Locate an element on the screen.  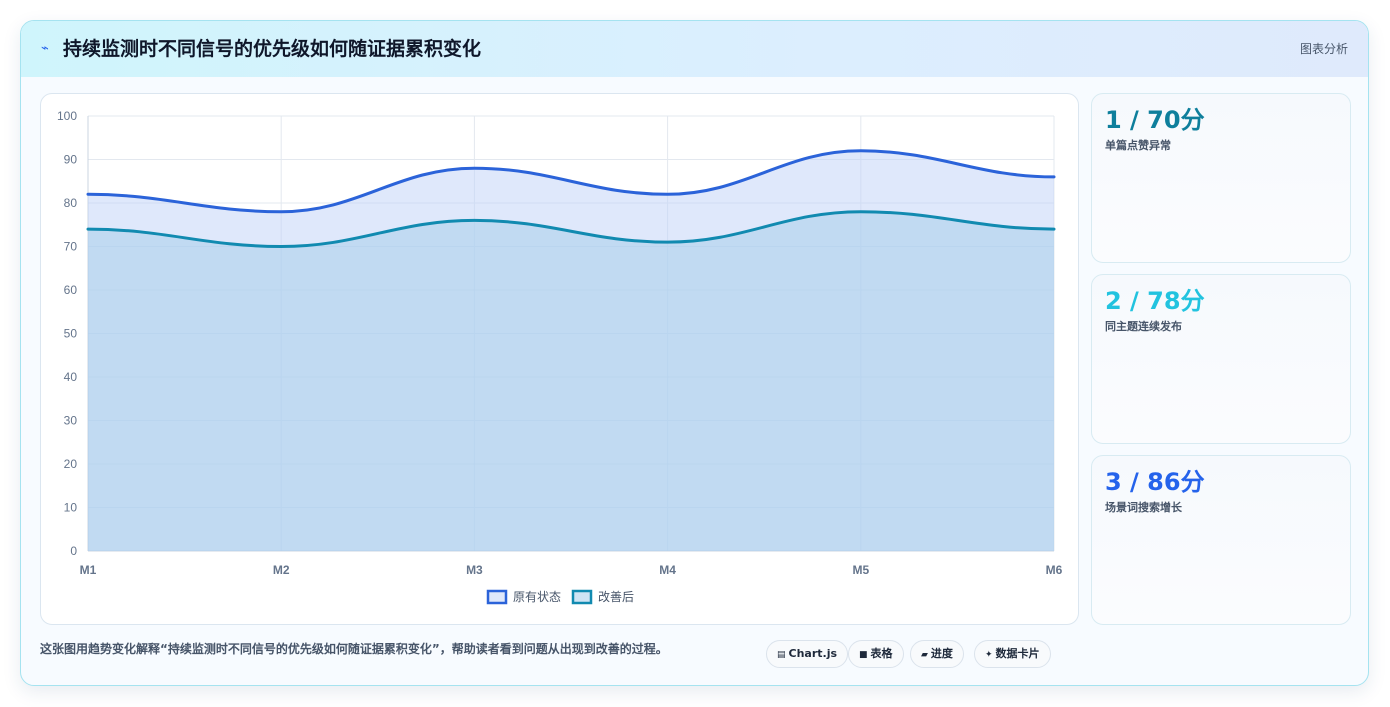
y-tick-label: 70 is located at coordinates (71, 247).